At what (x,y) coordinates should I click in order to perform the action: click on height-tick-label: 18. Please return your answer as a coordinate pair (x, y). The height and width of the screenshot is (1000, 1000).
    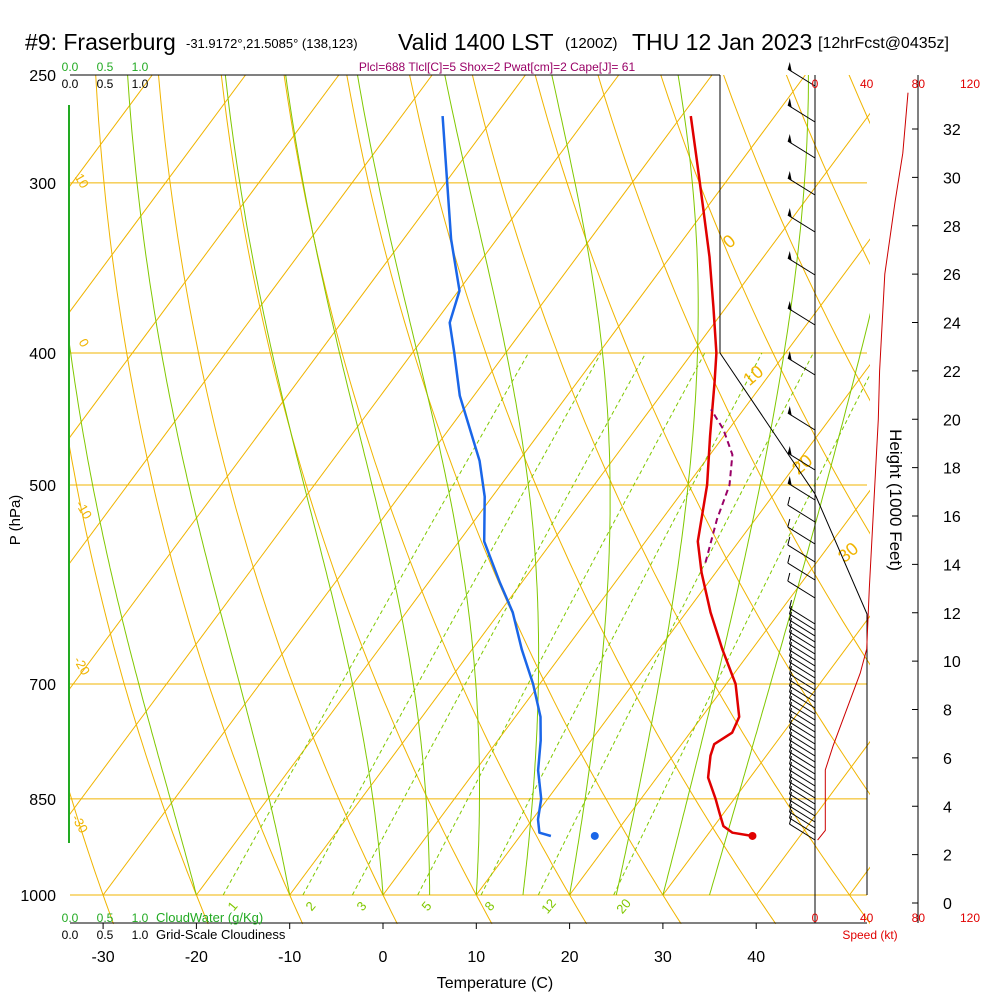
    Looking at the image, I should click on (952, 469).